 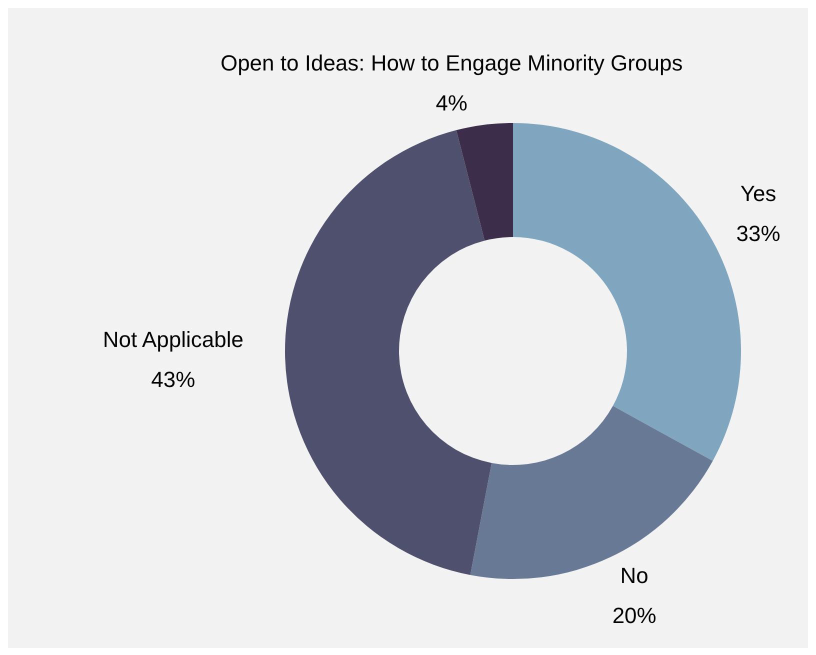 What do you see at coordinates (484, 182) in the screenshot?
I see `donut-slice` at bounding box center [484, 182].